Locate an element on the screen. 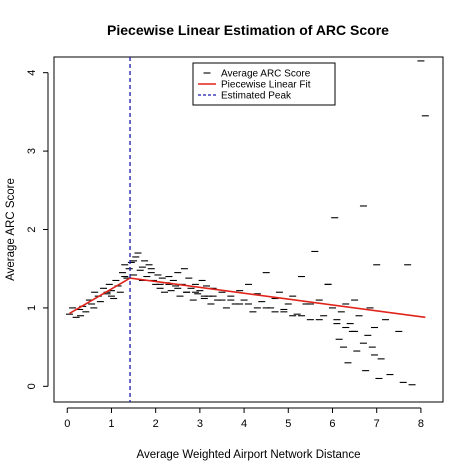 The image size is (474, 475). y-axis-label: Average ARC Score is located at coordinates (11, 229).